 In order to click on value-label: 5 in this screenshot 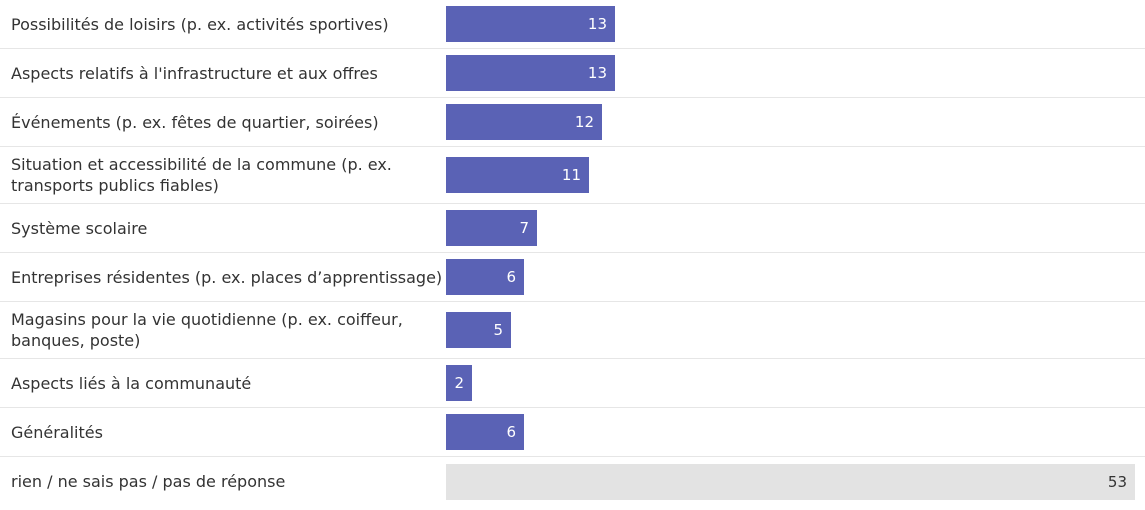, I will do `click(498, 330)`.